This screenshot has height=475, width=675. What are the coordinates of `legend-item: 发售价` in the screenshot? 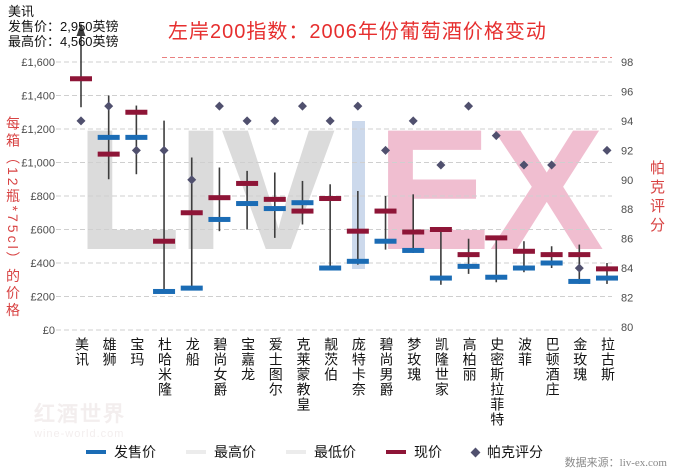 It's located at (121, 452).